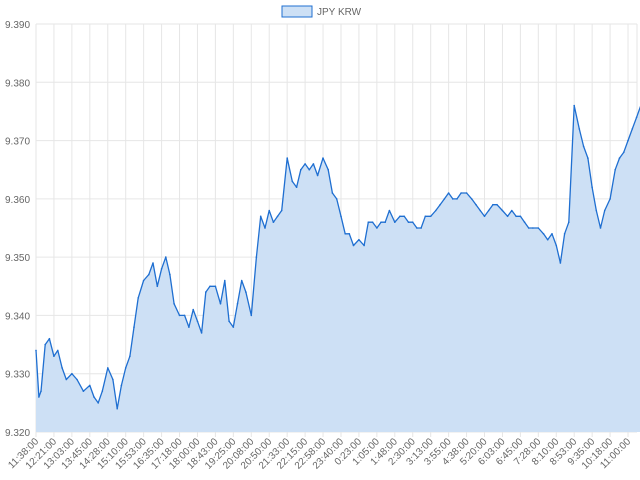 Image resolution: width=640 pixels, height=480 pixels. What do you see at coordinates (321, 11) in the screenshot?
I see `legend: JPY KRW` at bounding box center [321, 11].